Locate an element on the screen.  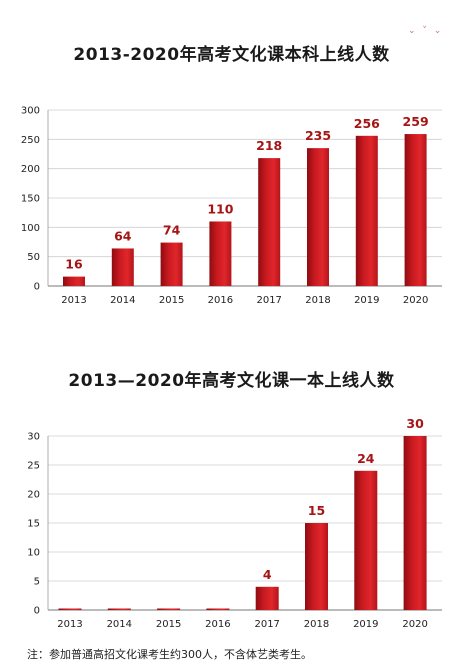
chart2-data-label: 15 is located at coordinates (316, 510).